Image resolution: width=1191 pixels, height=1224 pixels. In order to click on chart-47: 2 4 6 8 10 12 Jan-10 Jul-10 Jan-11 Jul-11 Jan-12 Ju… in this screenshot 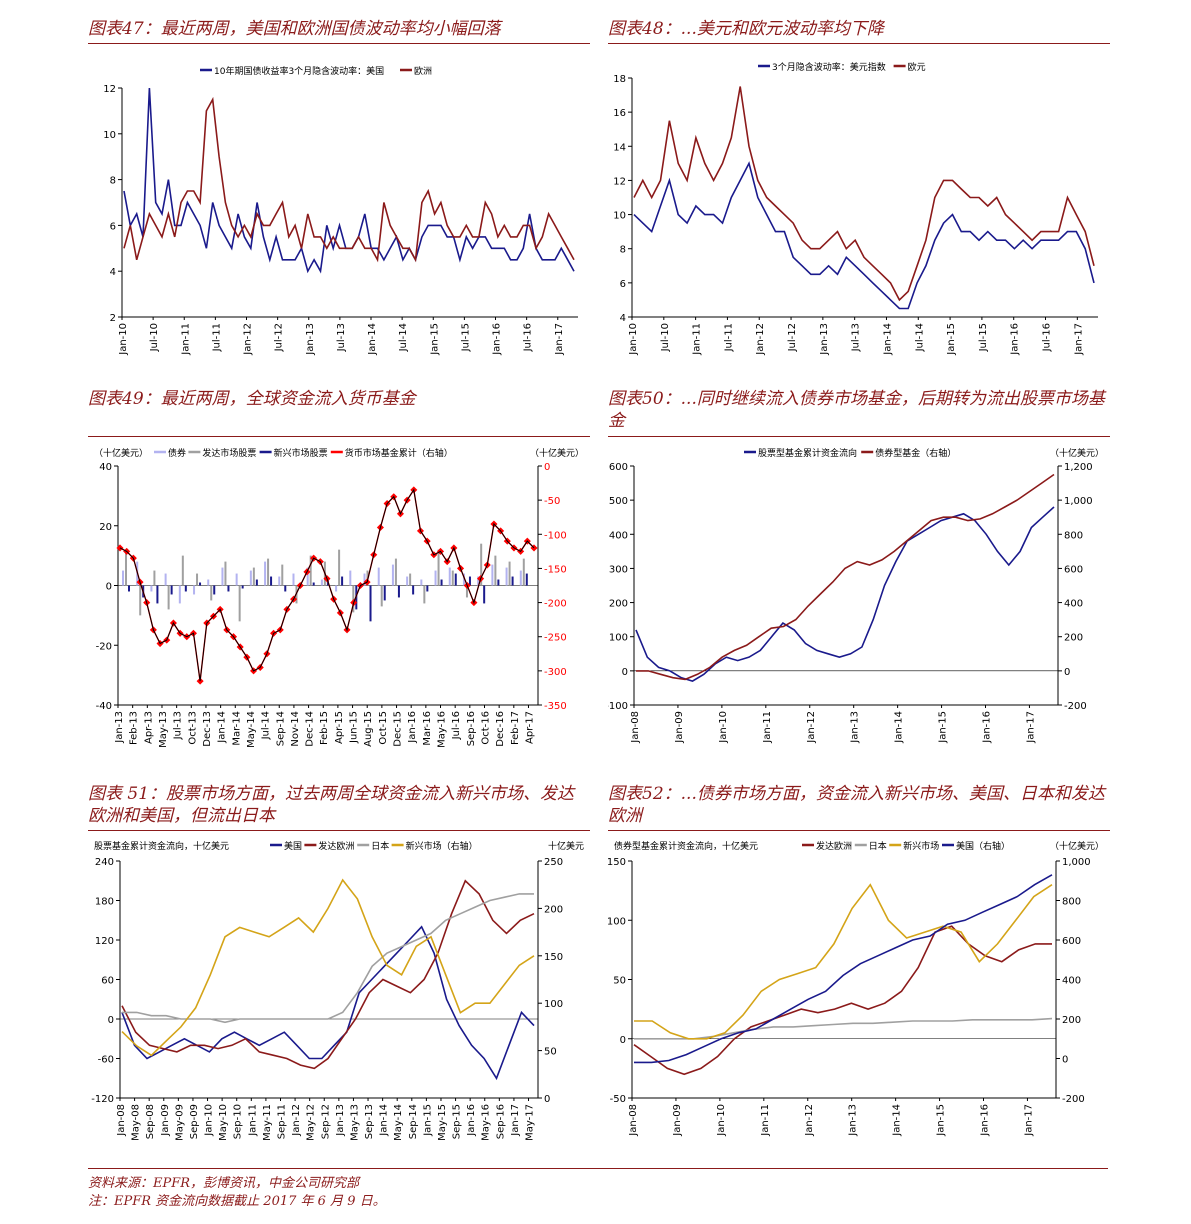, I will do `click(340, 210)`.